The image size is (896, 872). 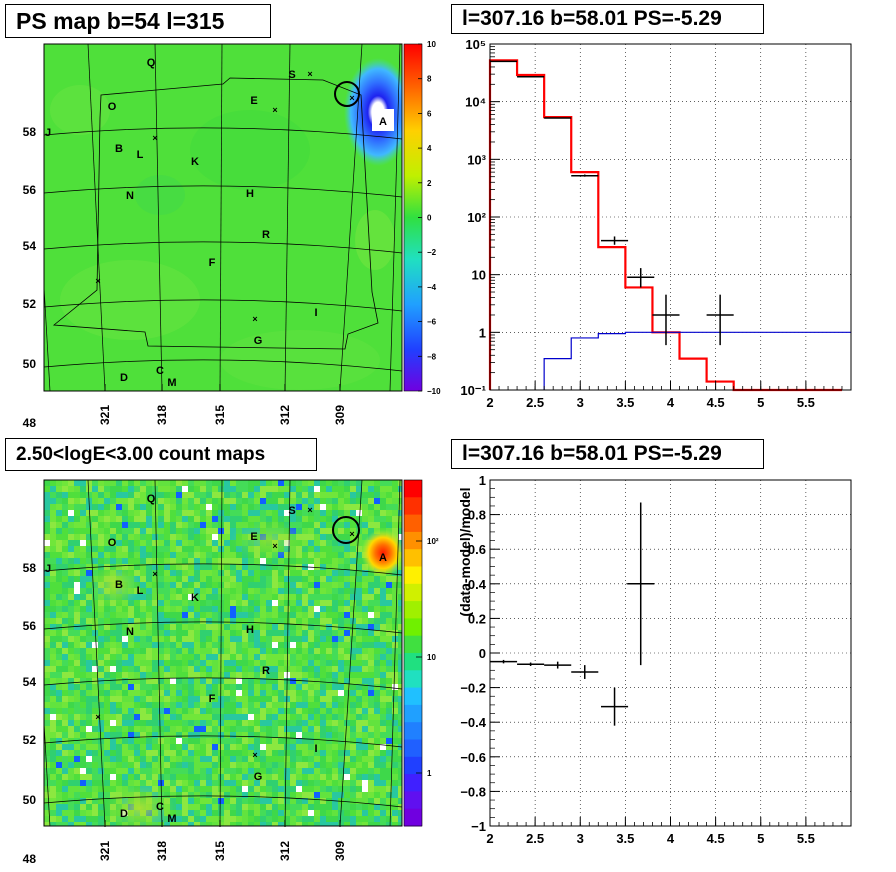 I want to click on map-longitude-label: 312, so click(x=285, y=851).